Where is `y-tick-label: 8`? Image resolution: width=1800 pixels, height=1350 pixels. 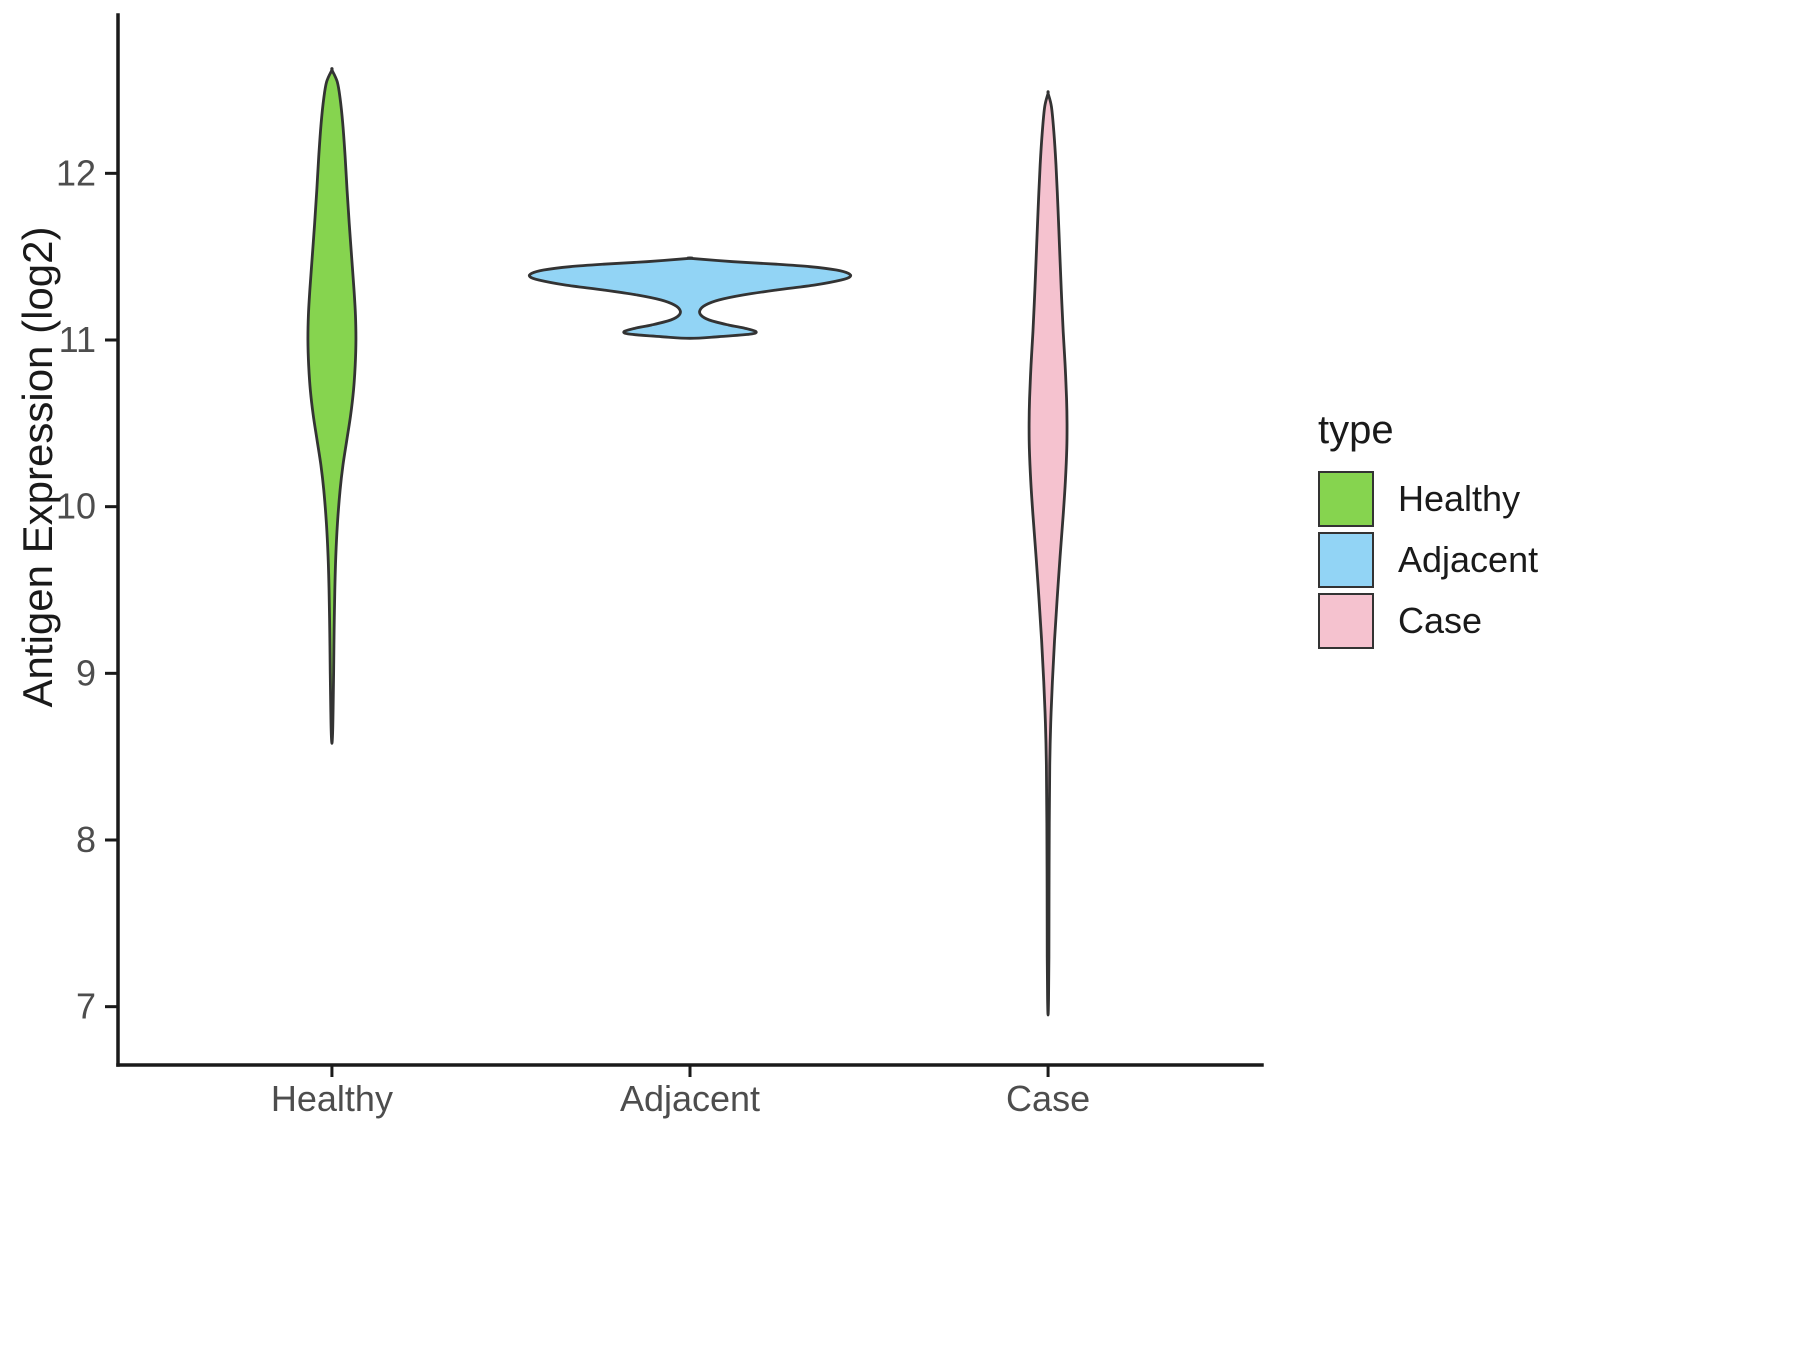
y-tick-label: 8 is located at coordinates (86, 839).